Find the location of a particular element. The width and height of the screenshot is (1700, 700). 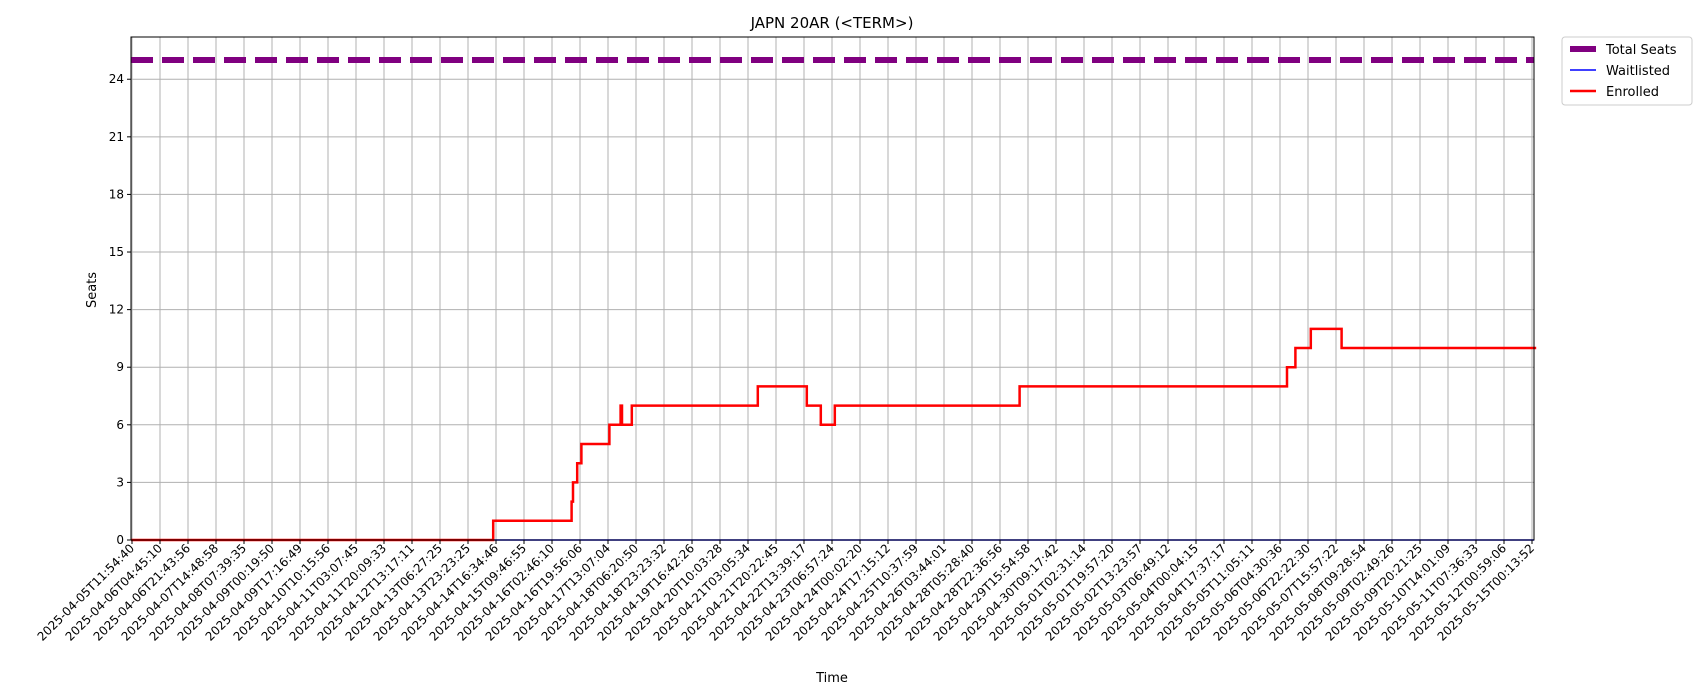

y-tick-label: 9 is located at coordinates (120, 367).